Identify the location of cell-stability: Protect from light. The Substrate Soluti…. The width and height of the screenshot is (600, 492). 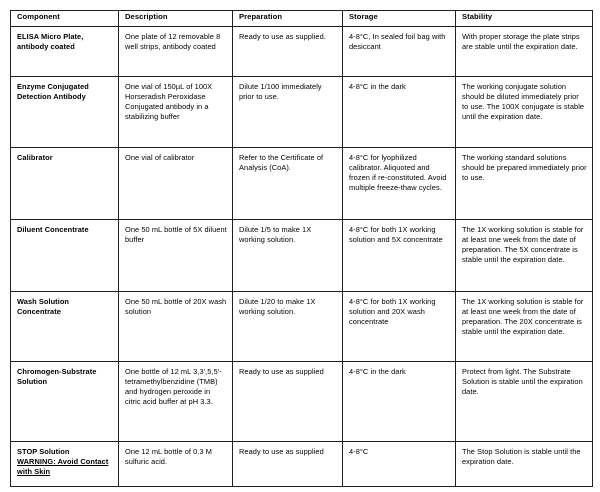
(524, 401).